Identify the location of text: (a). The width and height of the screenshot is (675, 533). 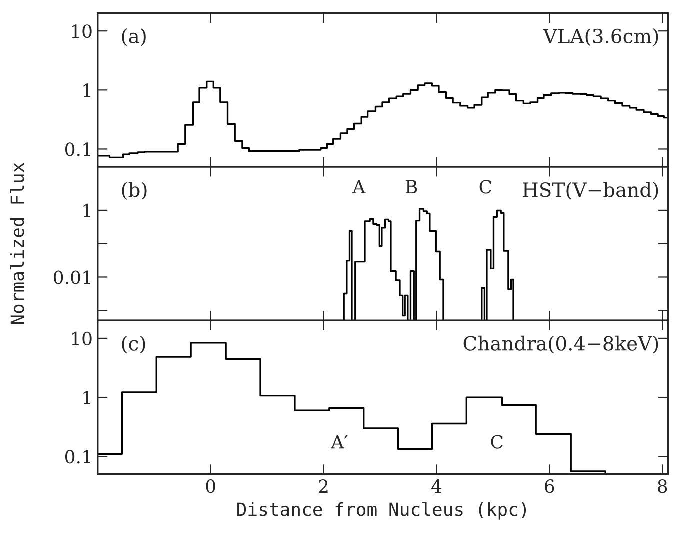
(134, 37).